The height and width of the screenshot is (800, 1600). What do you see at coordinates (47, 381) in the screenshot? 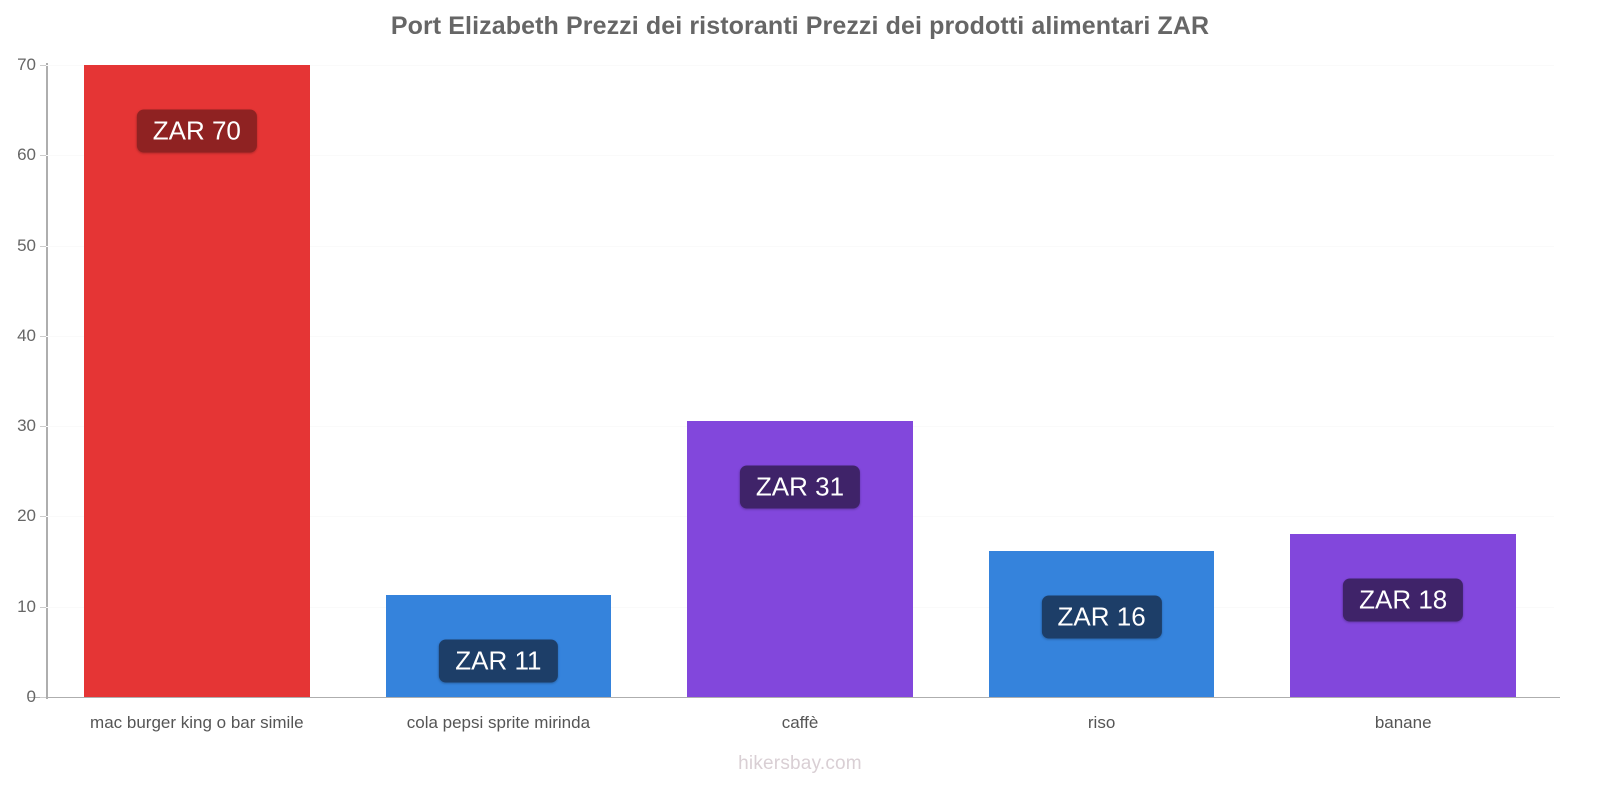
I see `y-axis-line` at bounding box center [47, 381].